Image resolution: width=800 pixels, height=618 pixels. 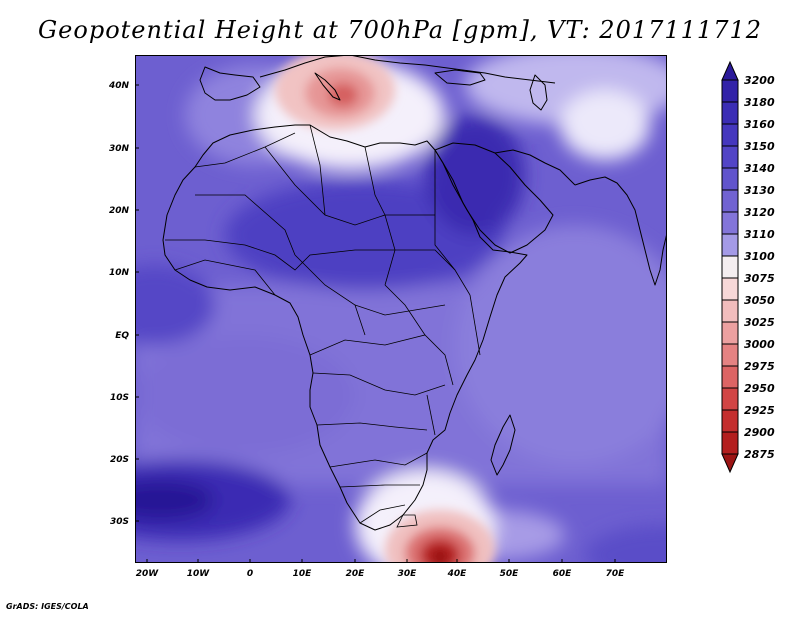 I want to click on colorbar-level-label: 3150, so click(x=759, y=146).